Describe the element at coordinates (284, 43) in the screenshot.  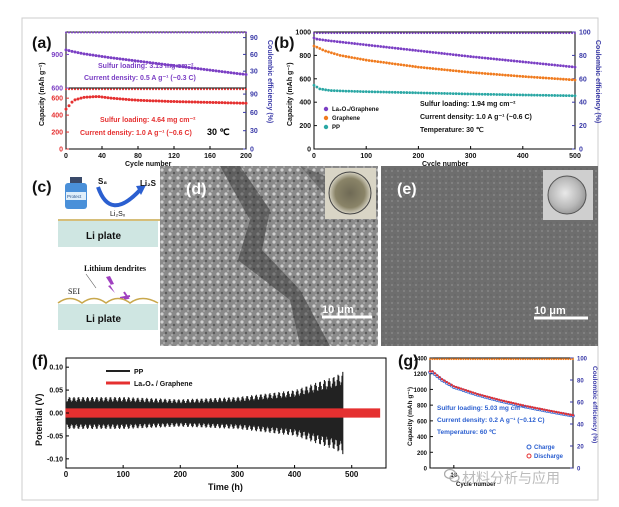
I see `panel-label-b: (b)` at that location.